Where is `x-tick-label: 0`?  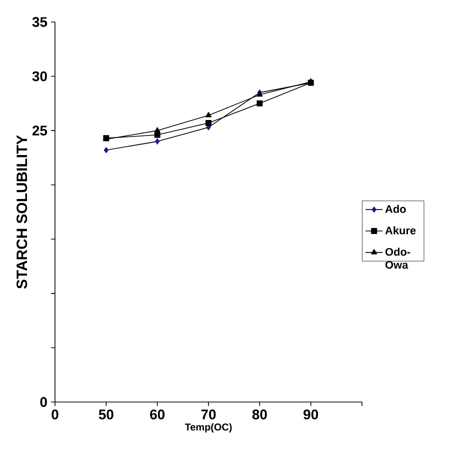 x-tick-label: 0 is located at coordinates (55, 415).